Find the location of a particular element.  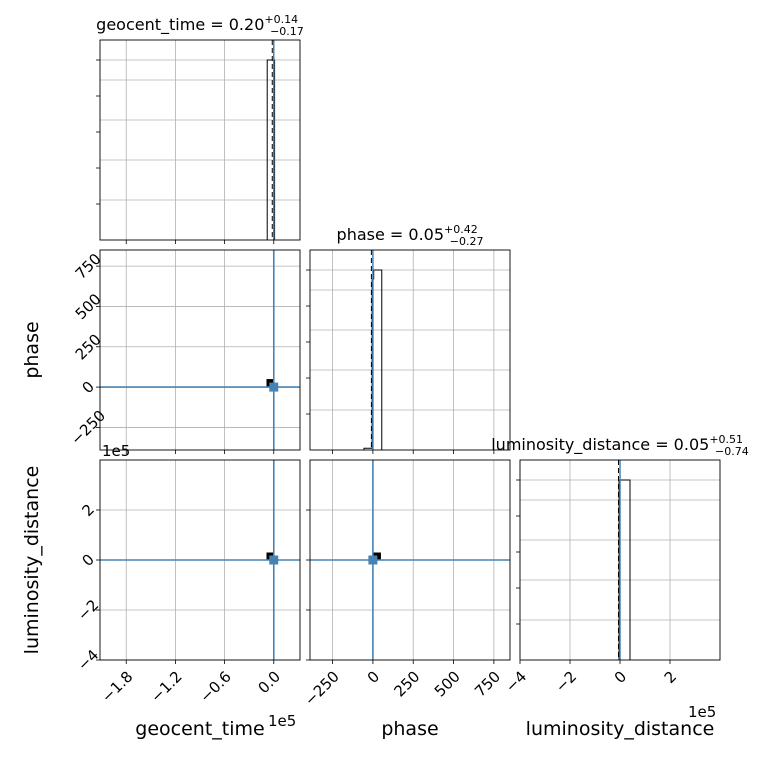

y-tick-label-luminosity-distance: 2 is located at coordinates (87, 509).